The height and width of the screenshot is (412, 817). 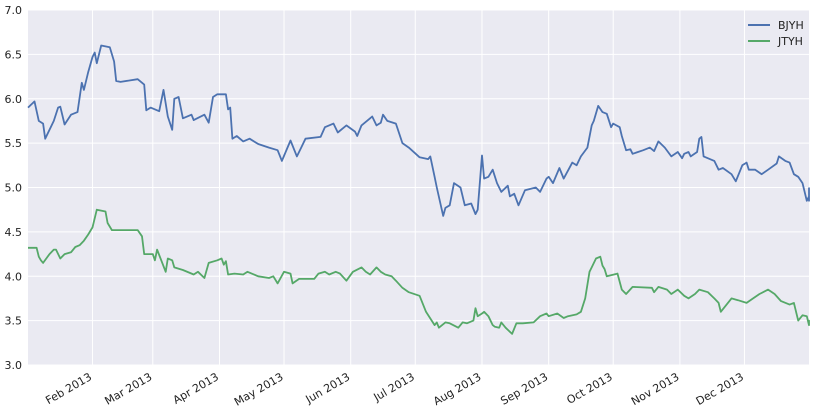 What do you see at coordinates (68, 388) in the screenshot?
I see `x-tick-label: Feb 2013` at bounding box center [68, 388].